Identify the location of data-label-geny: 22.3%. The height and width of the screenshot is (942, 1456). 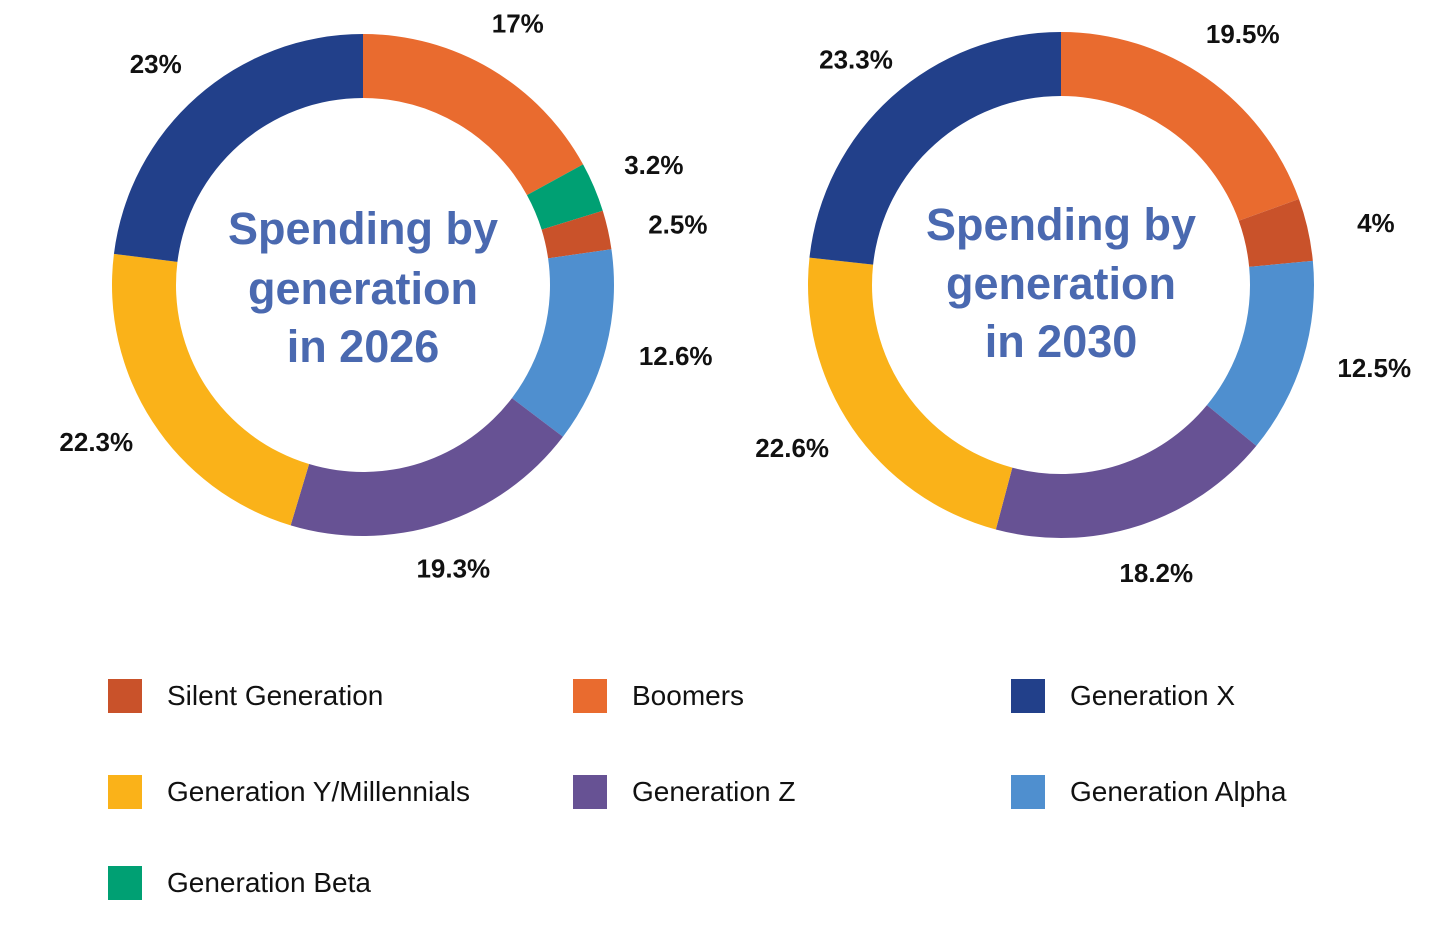
(96, 442).